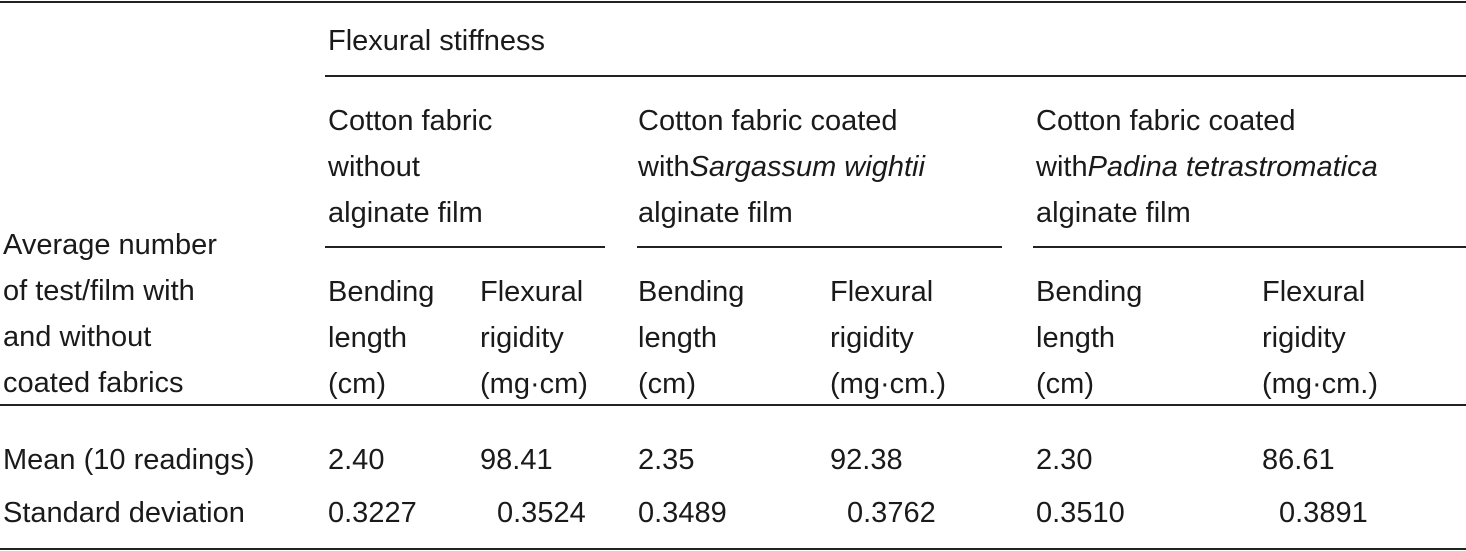  I want to click on spanner-header: Flexural stiffness, so click(437, 41).